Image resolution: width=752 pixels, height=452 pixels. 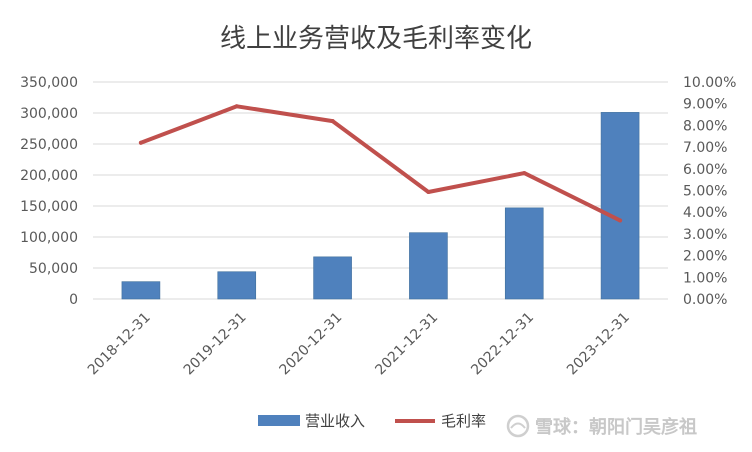 I want to click on x-tick-label: 2023-12-31, so click(x=598, y=344).